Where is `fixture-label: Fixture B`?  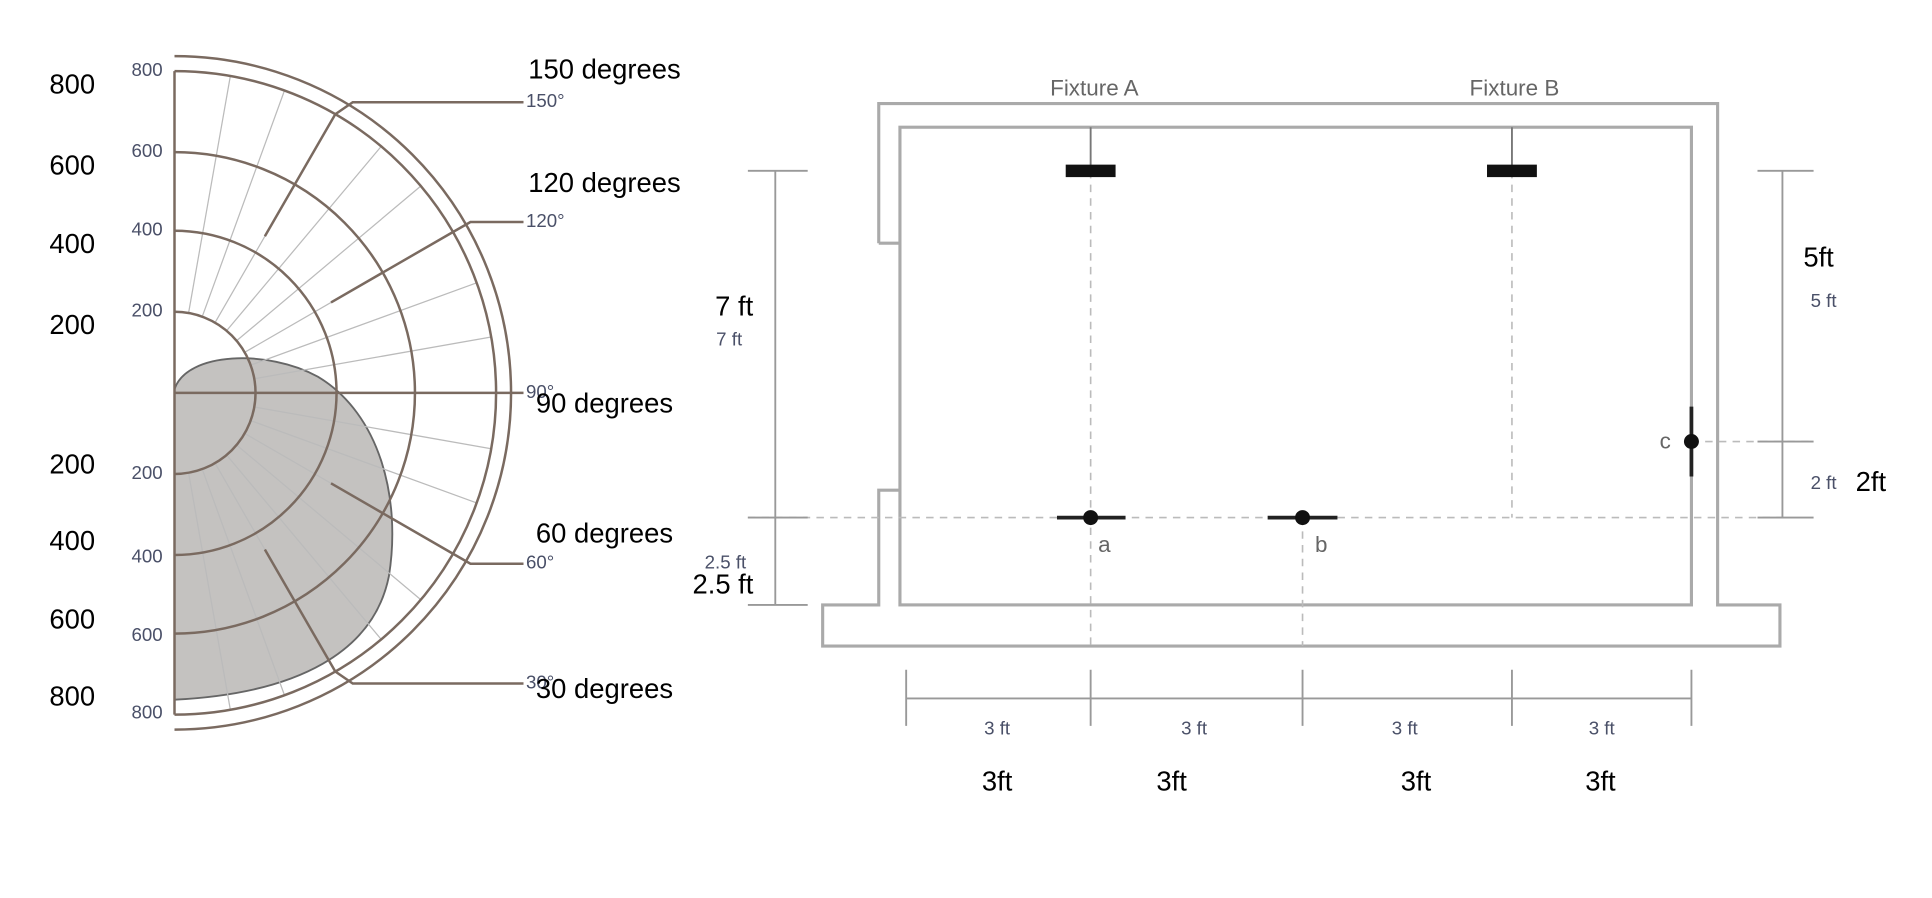 fixture-label: Fixture B is located at coordinates (1515, 88).